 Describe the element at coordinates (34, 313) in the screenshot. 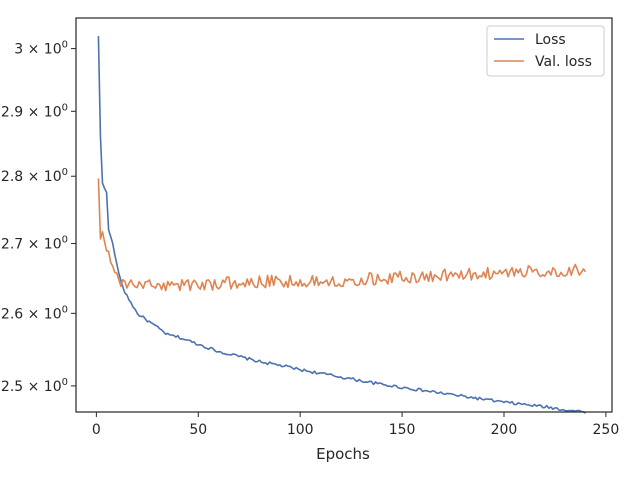

I see `y-tick-label: 2.6 × 100` at that location.